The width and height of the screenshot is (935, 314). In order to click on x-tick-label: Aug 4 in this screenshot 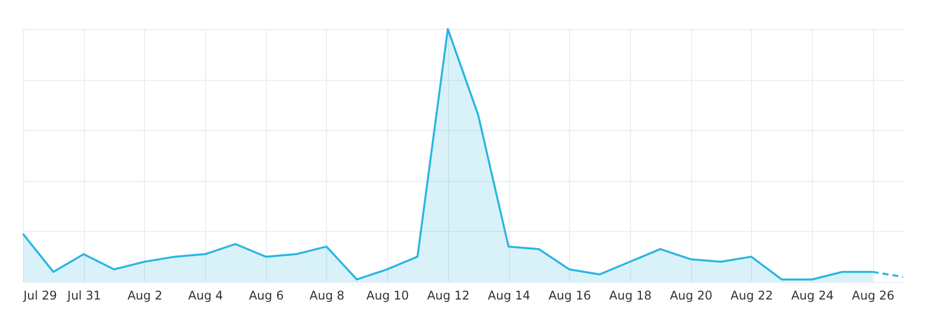, I will do `click(206, 295)`.